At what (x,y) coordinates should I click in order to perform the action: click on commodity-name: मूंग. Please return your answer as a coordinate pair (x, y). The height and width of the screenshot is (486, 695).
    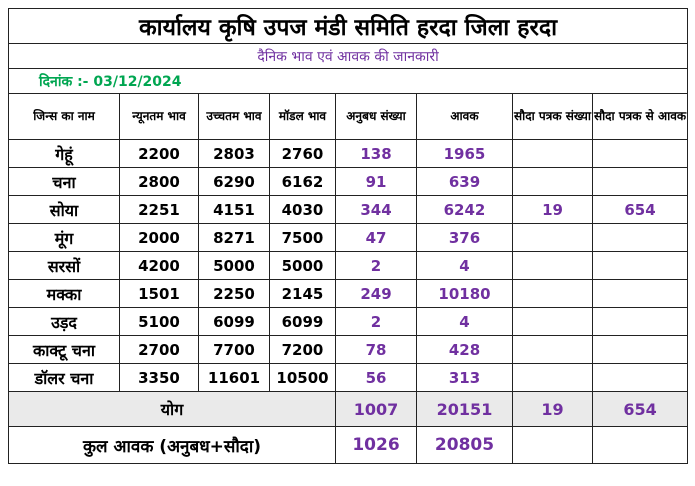
    Looking at the image, I should click on (64, 237).